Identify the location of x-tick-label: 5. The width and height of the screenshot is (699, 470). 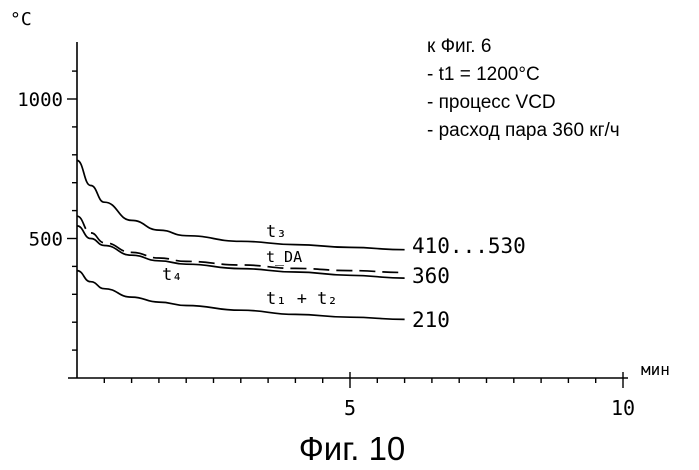
(350, 408).